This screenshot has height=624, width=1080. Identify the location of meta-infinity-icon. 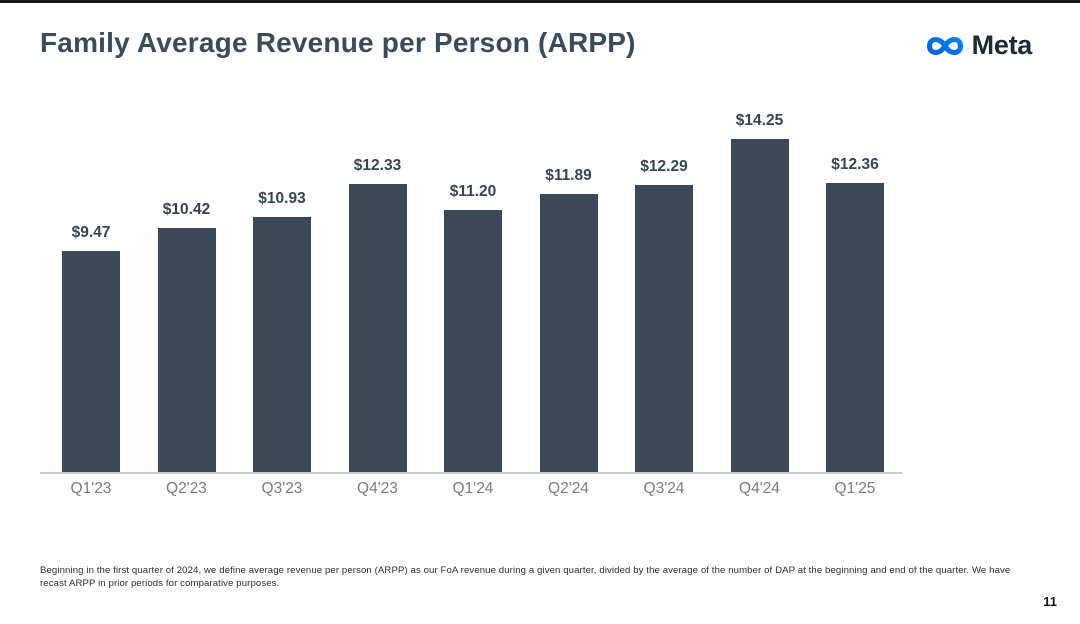
(944, 45).